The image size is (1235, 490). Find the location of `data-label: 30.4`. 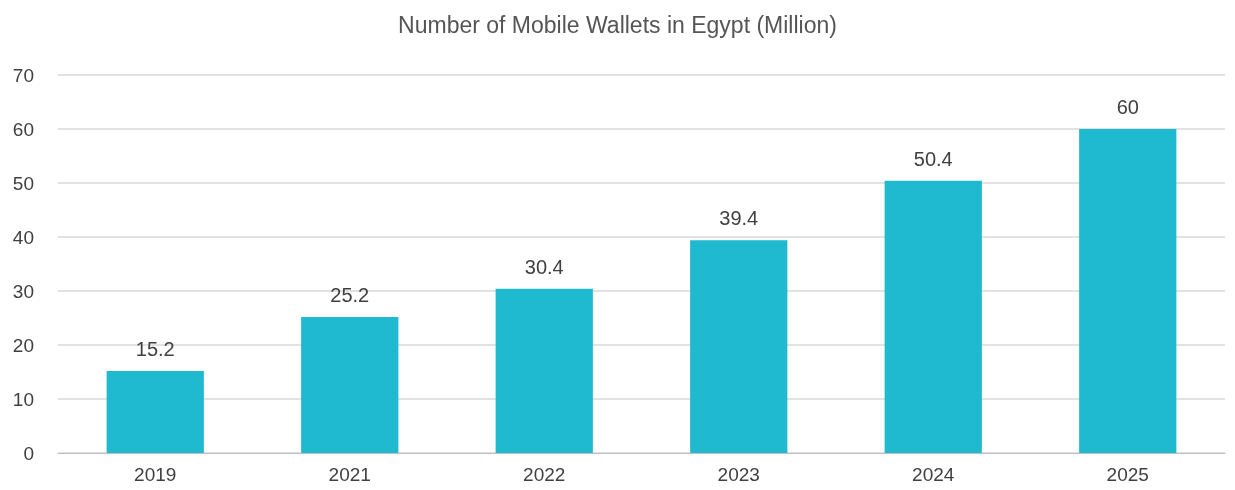

data-label: 30.4 is located at coordinates (544, 266).